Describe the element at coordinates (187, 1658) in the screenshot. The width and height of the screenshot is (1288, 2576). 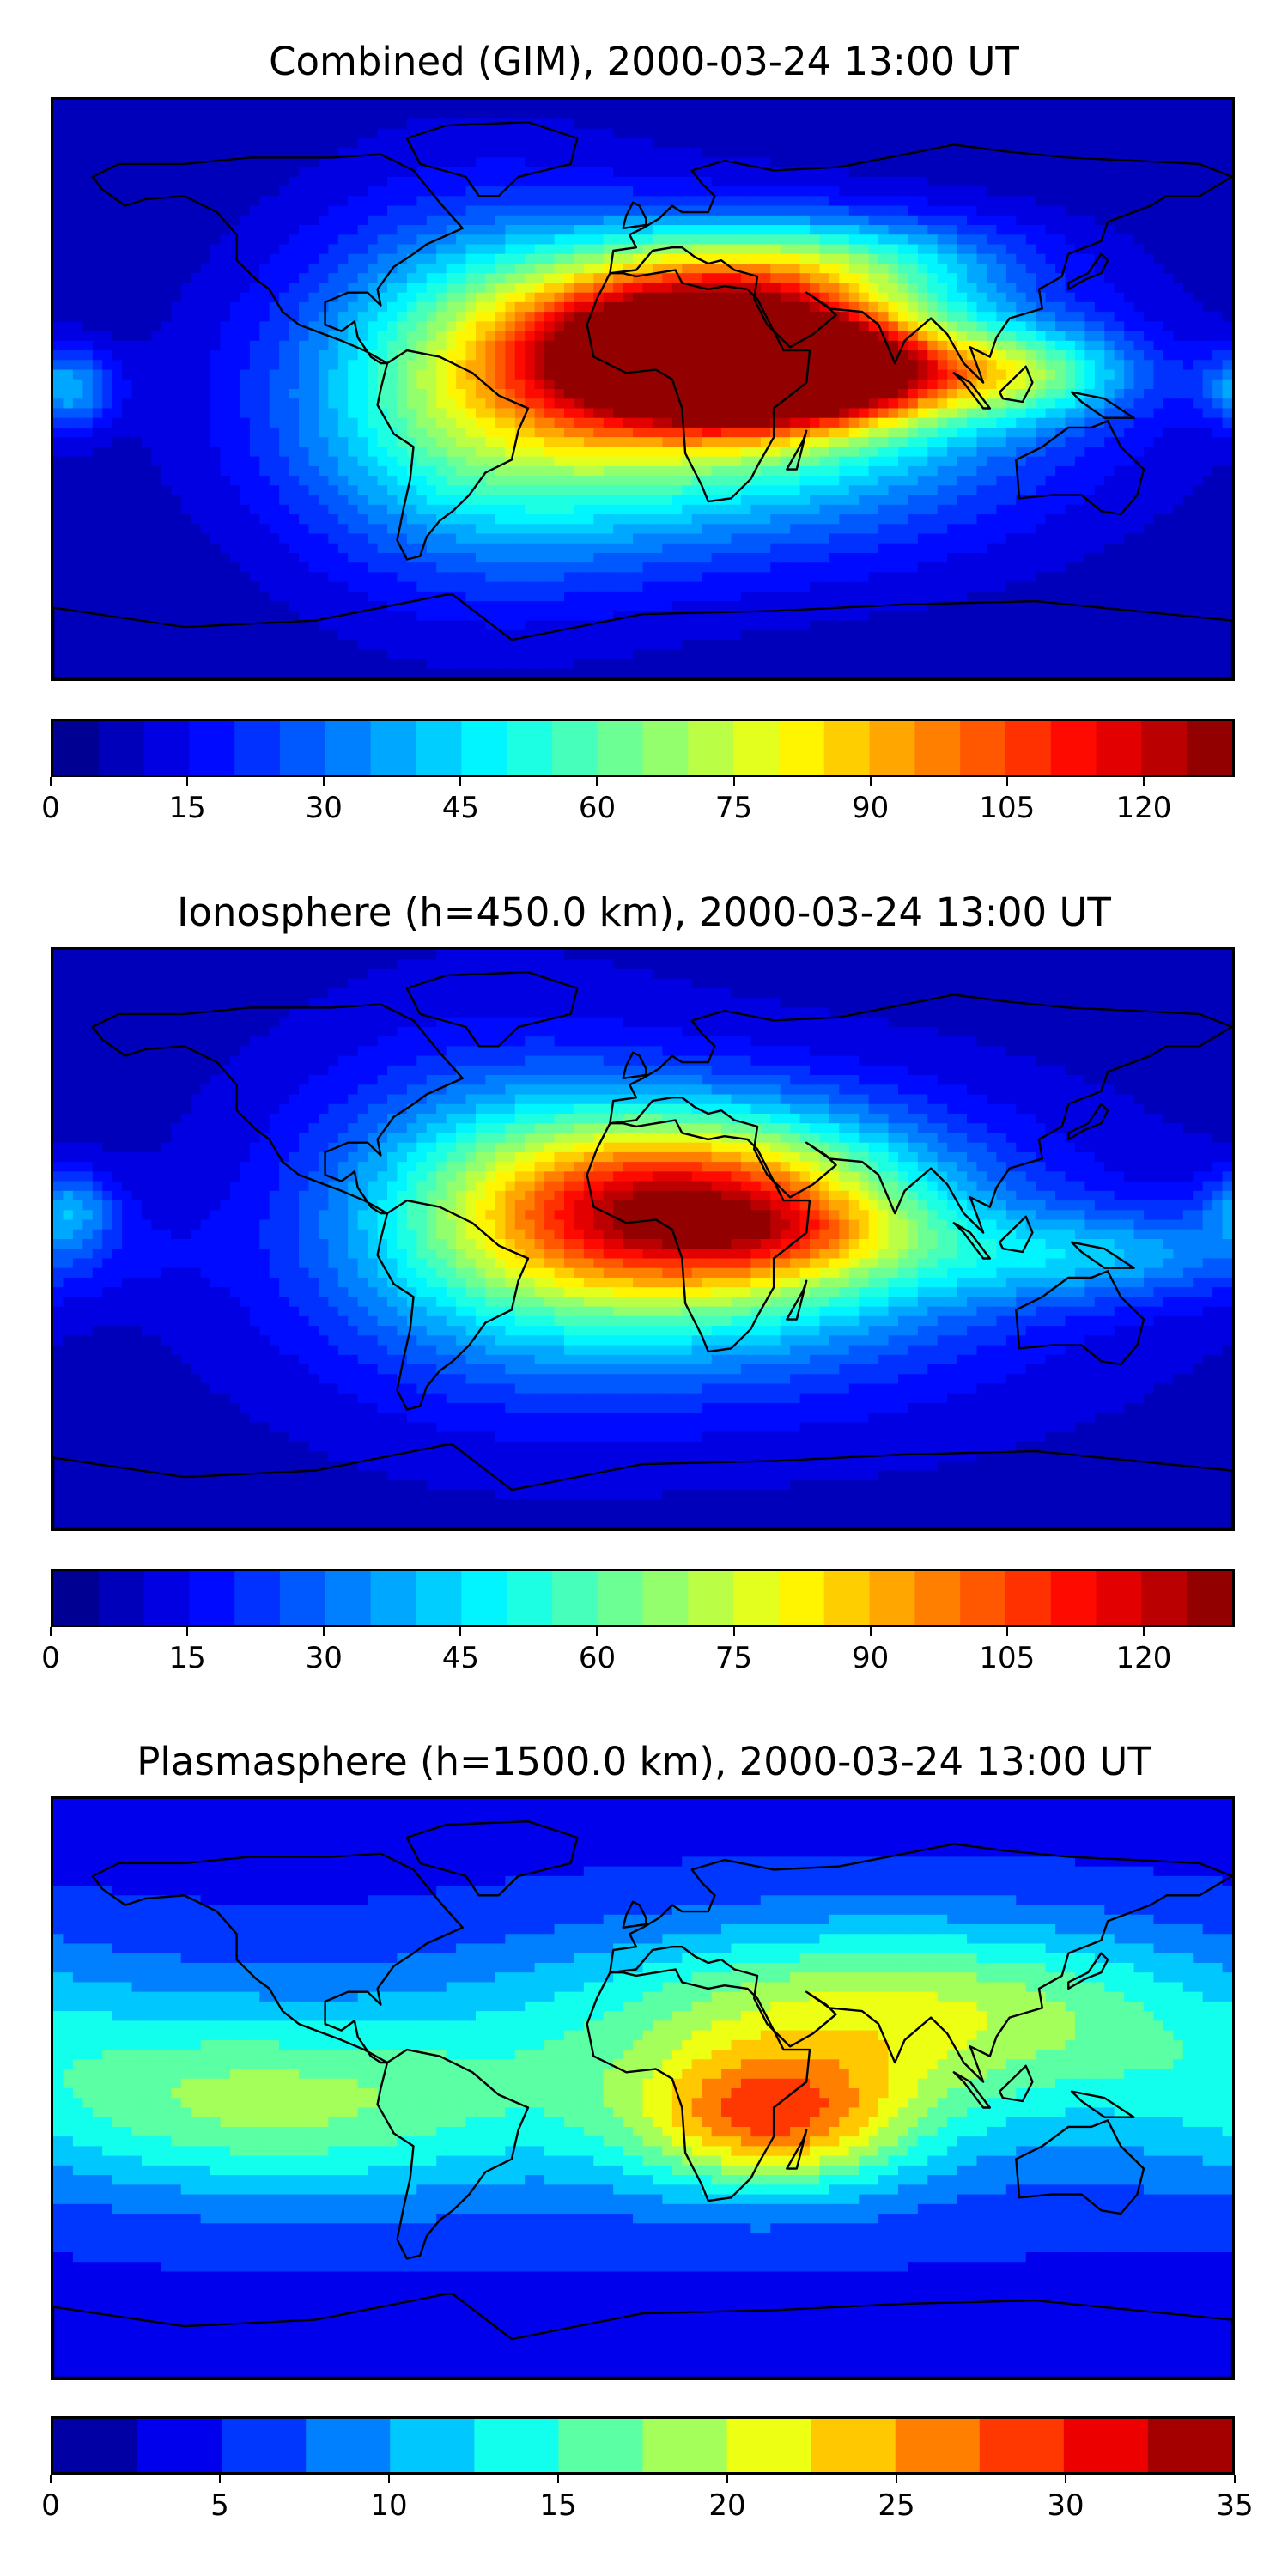
I see `tick-label: 15` at that location.